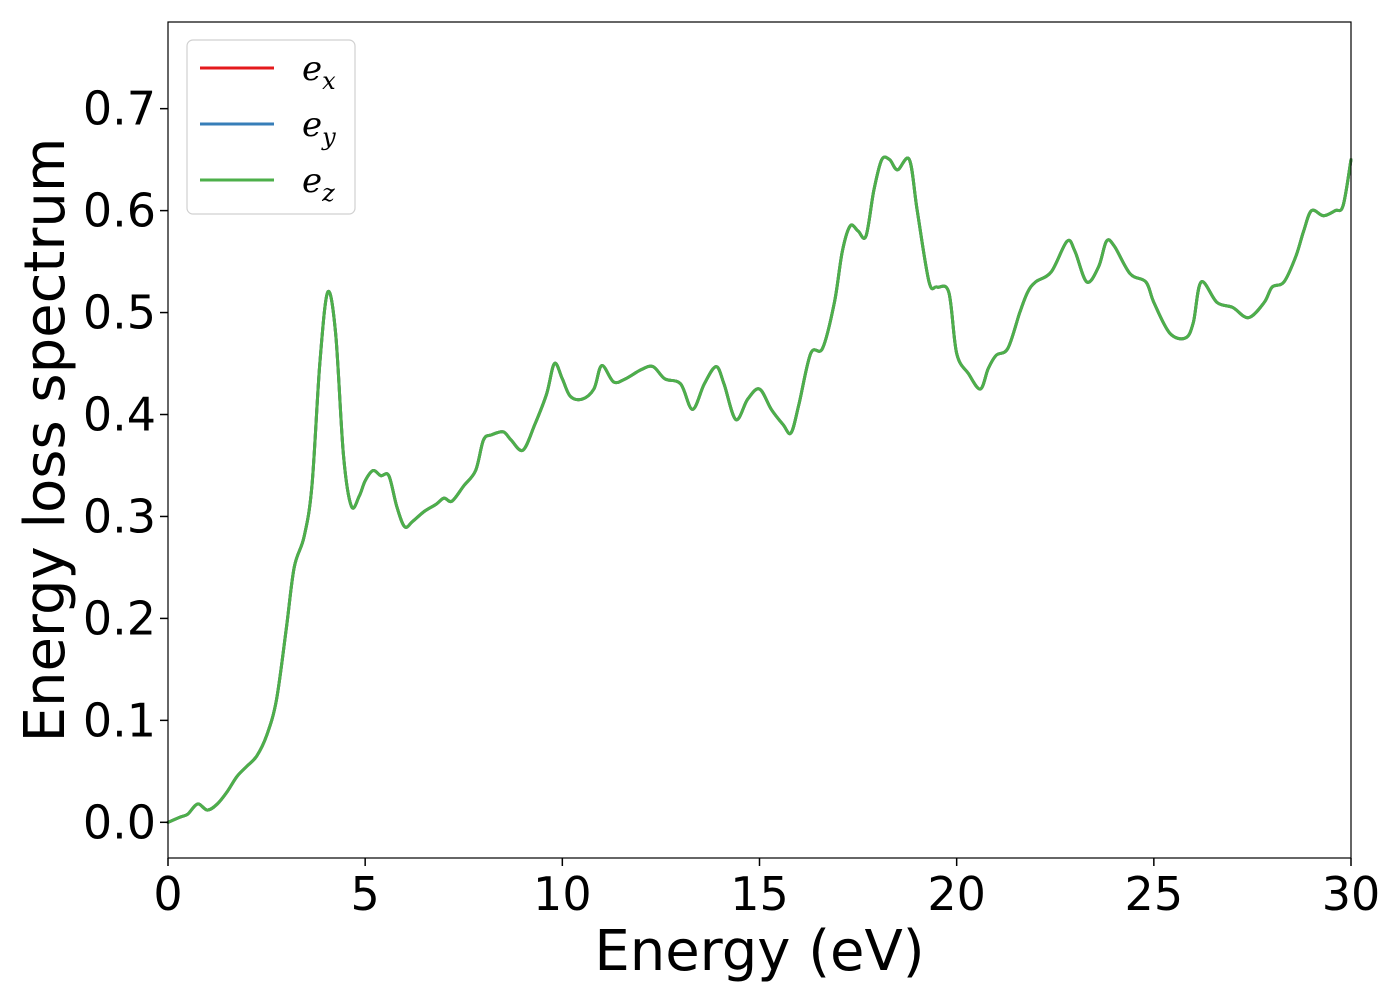 This screenshot has height=1000, width=1400. Describe the element at coordinates (319, 128) in the screenshot. I see `legend-label-ey: ey` at that location.